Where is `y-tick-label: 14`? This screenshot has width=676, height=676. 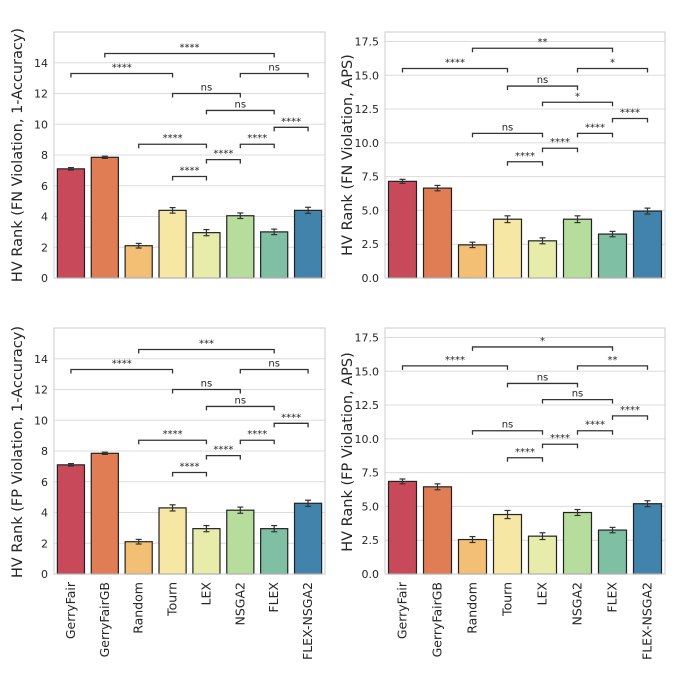 y-tick-label: 14 is located at coordinates (41, 359).